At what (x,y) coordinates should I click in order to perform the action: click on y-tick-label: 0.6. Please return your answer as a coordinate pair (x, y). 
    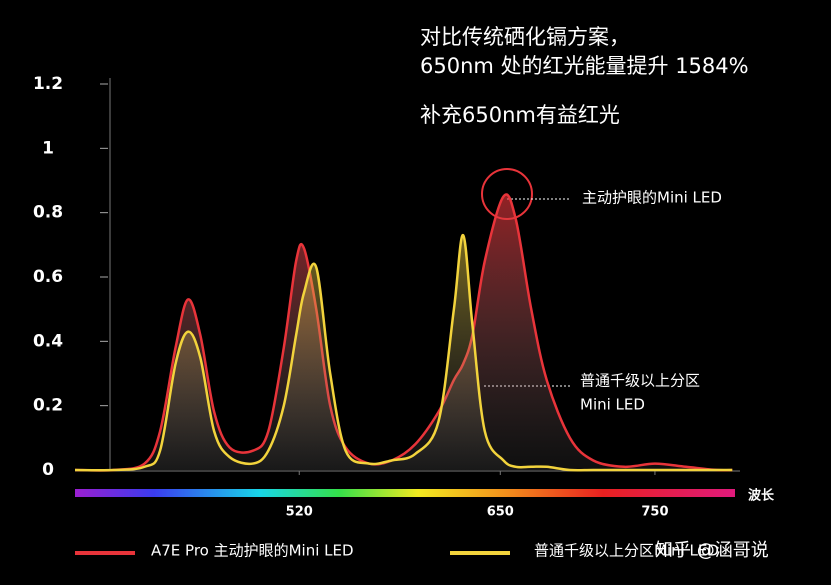
    Looking at the image, I should click on (48, 277).